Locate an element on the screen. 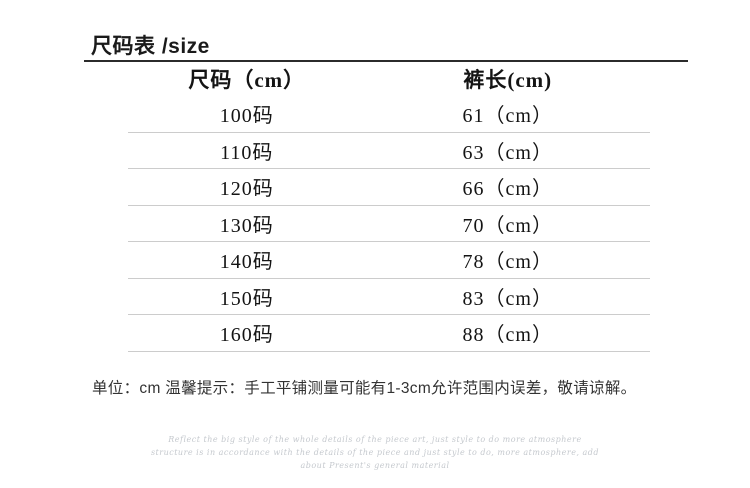 The height and width of the screenshot is (488, 750). measurement-disclaimer: 单位：cm 温馨提示：手工平铺测量可能有1-3cm允许范围内误差，敬请谅解。 is located at coordinates (364, 388).